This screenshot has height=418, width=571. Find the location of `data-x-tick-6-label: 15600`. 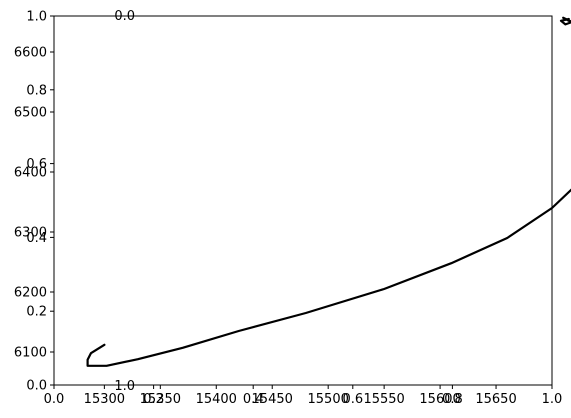

data-x-tick-6-label: 15600 is located at coordinates (439, 399).